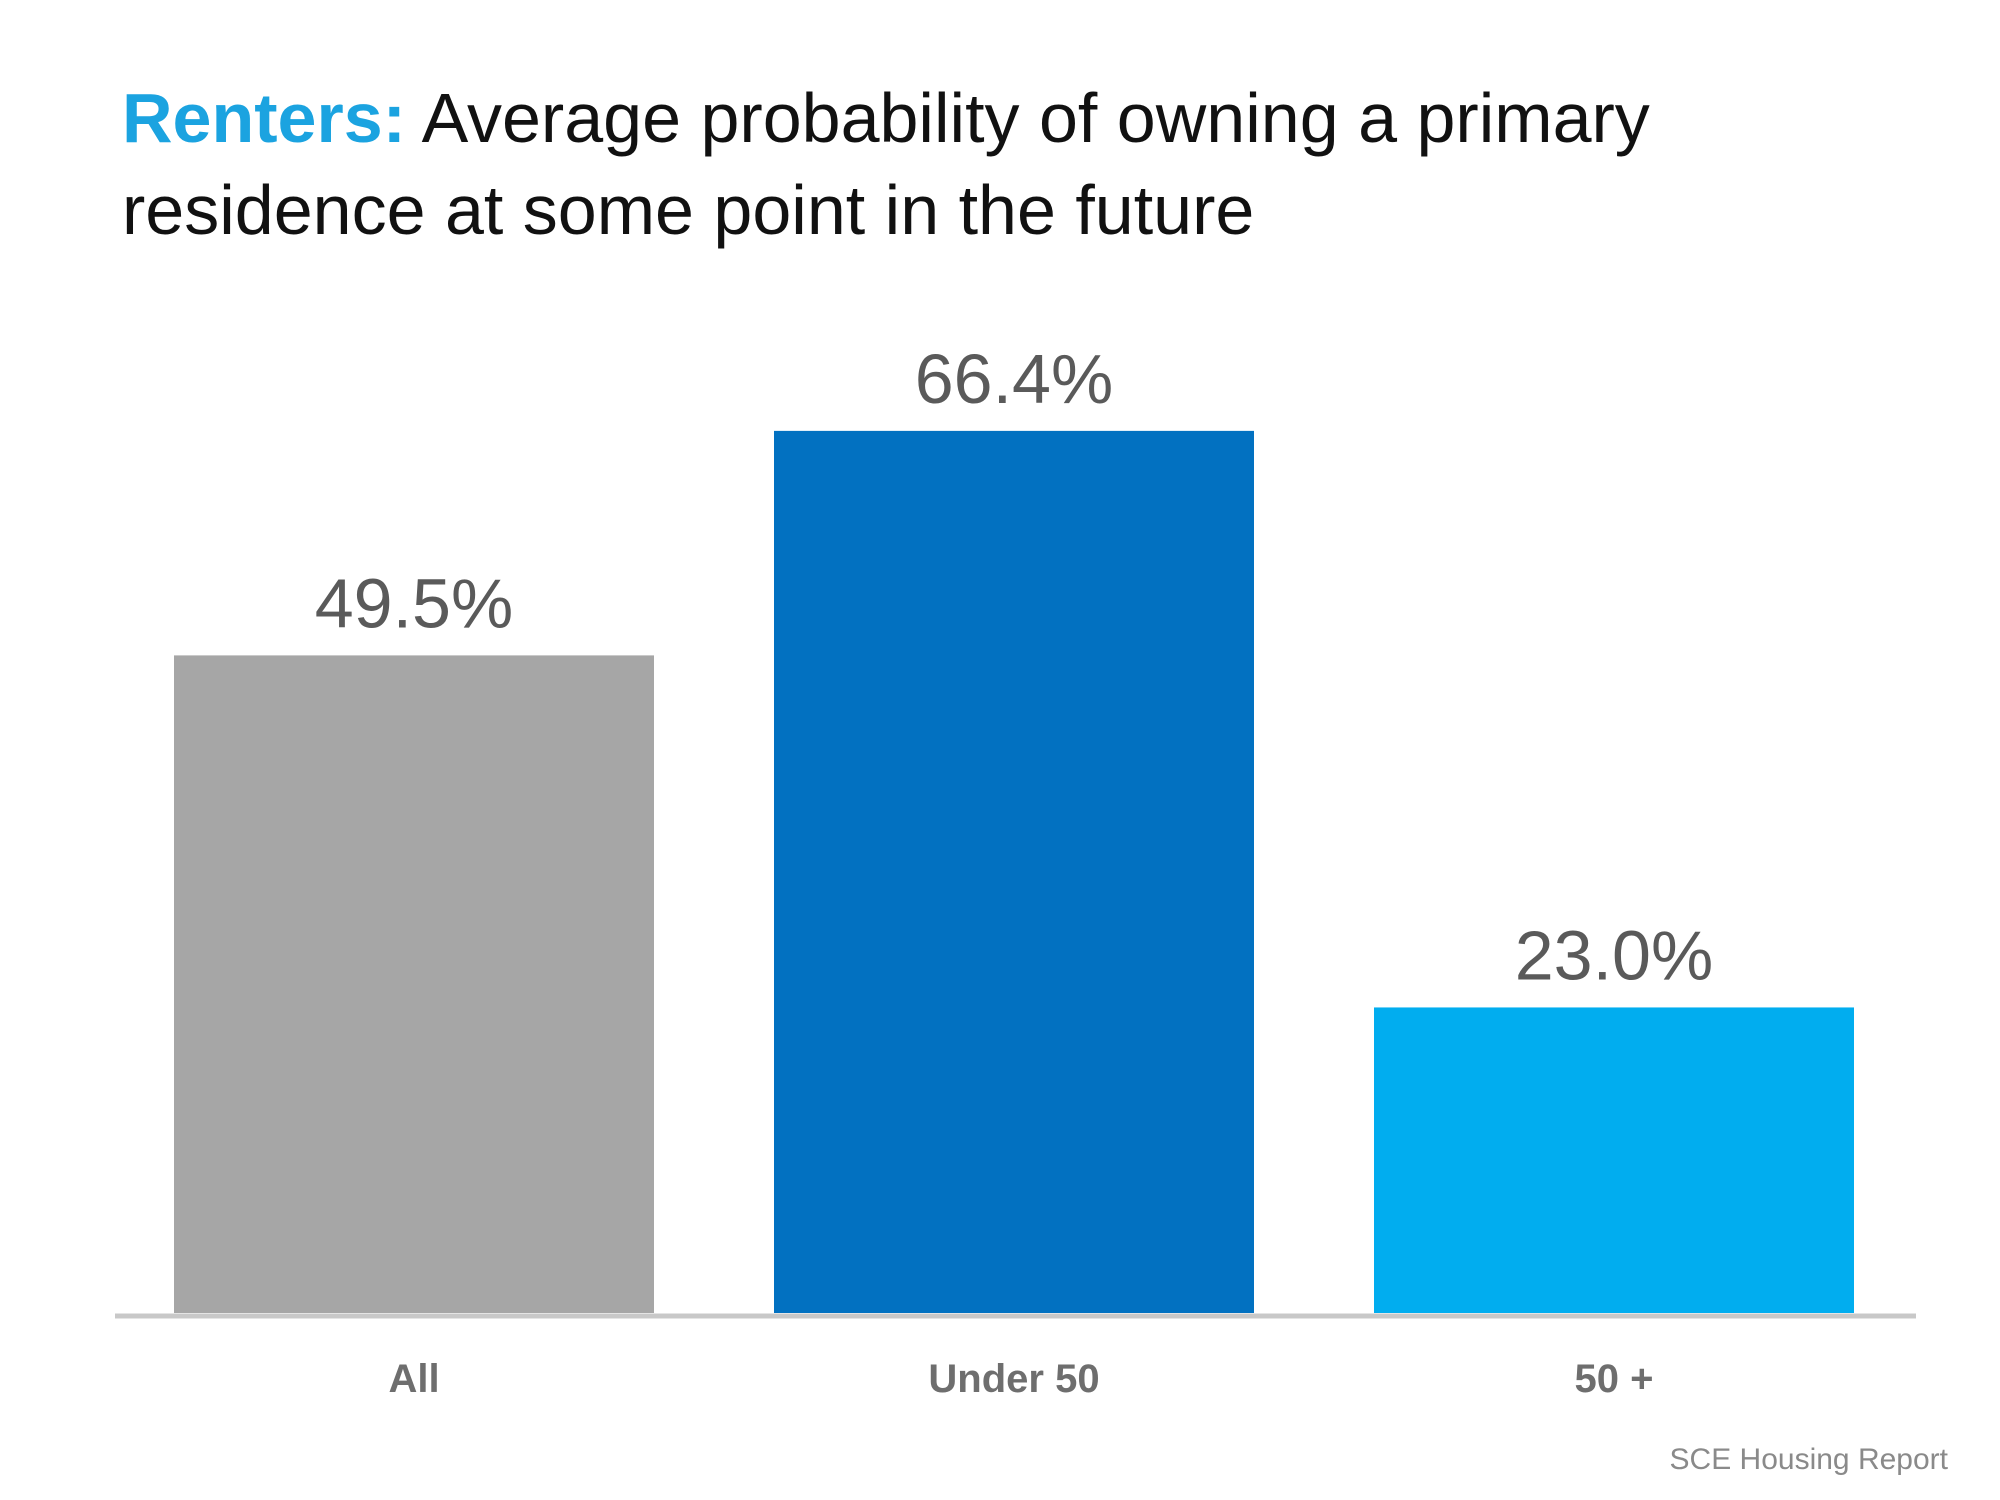 The width and height of the screenshot is (2000, 1500). What do you see at coordinates (1014, 379) in the screenshot?
I see `value-label-1: 66.4%` at bounding box center [1014, 379].